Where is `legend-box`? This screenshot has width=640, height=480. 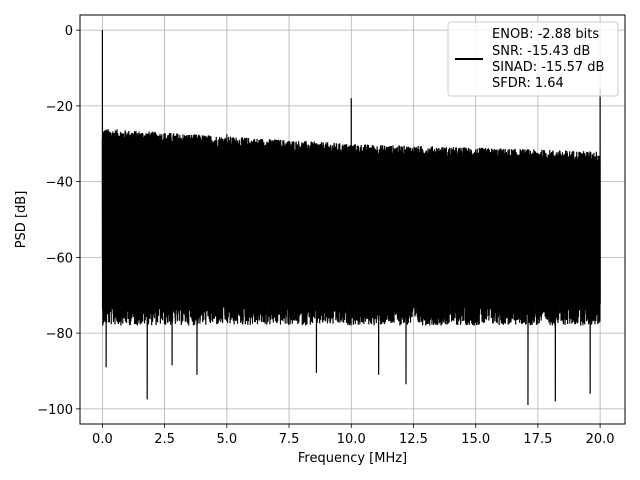 legend-box is located at coordinates (533, 59).